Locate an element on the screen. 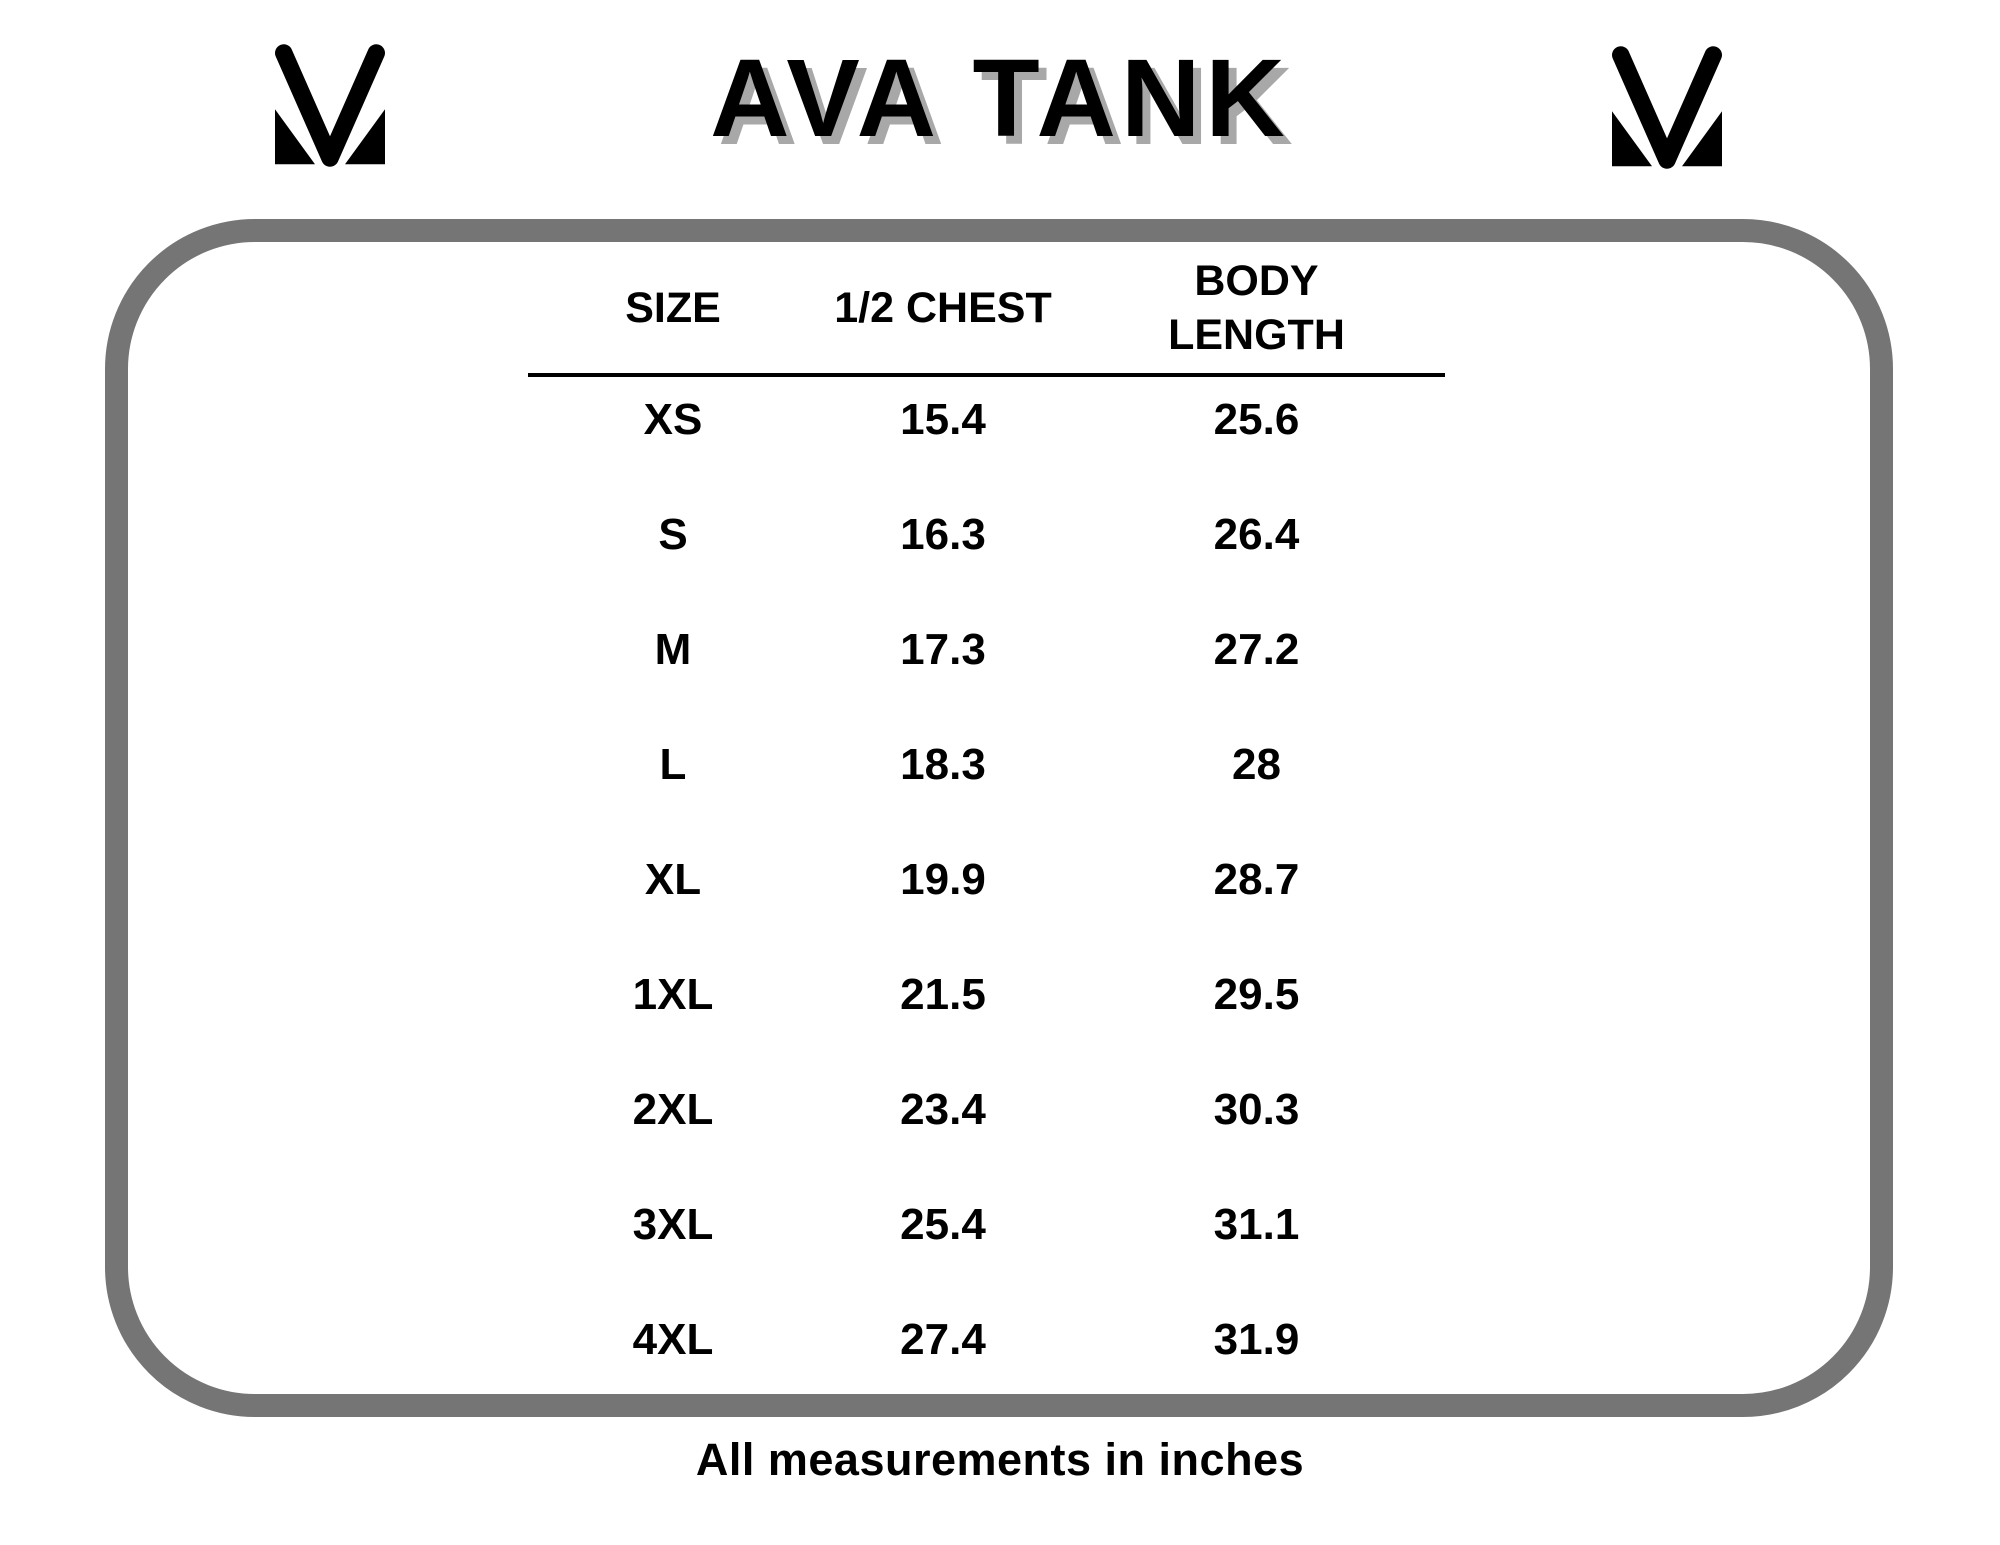 This screenshot has height=1545, width=2000. mv-monogram-logo-right is located at coordinates (1667, 107).